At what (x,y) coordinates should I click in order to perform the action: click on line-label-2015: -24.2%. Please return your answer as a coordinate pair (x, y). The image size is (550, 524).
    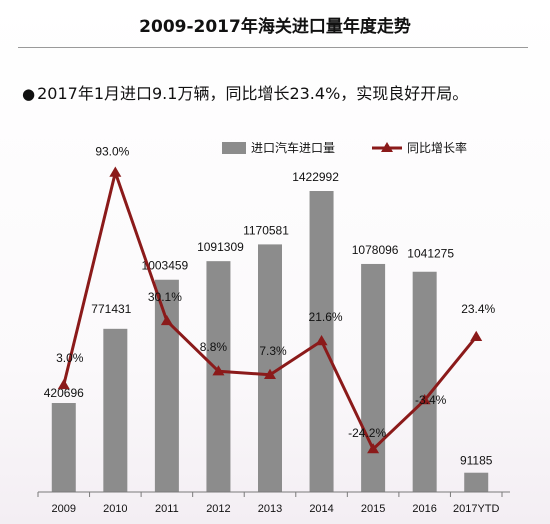
    Looking at the image, I should click on (367, 433).